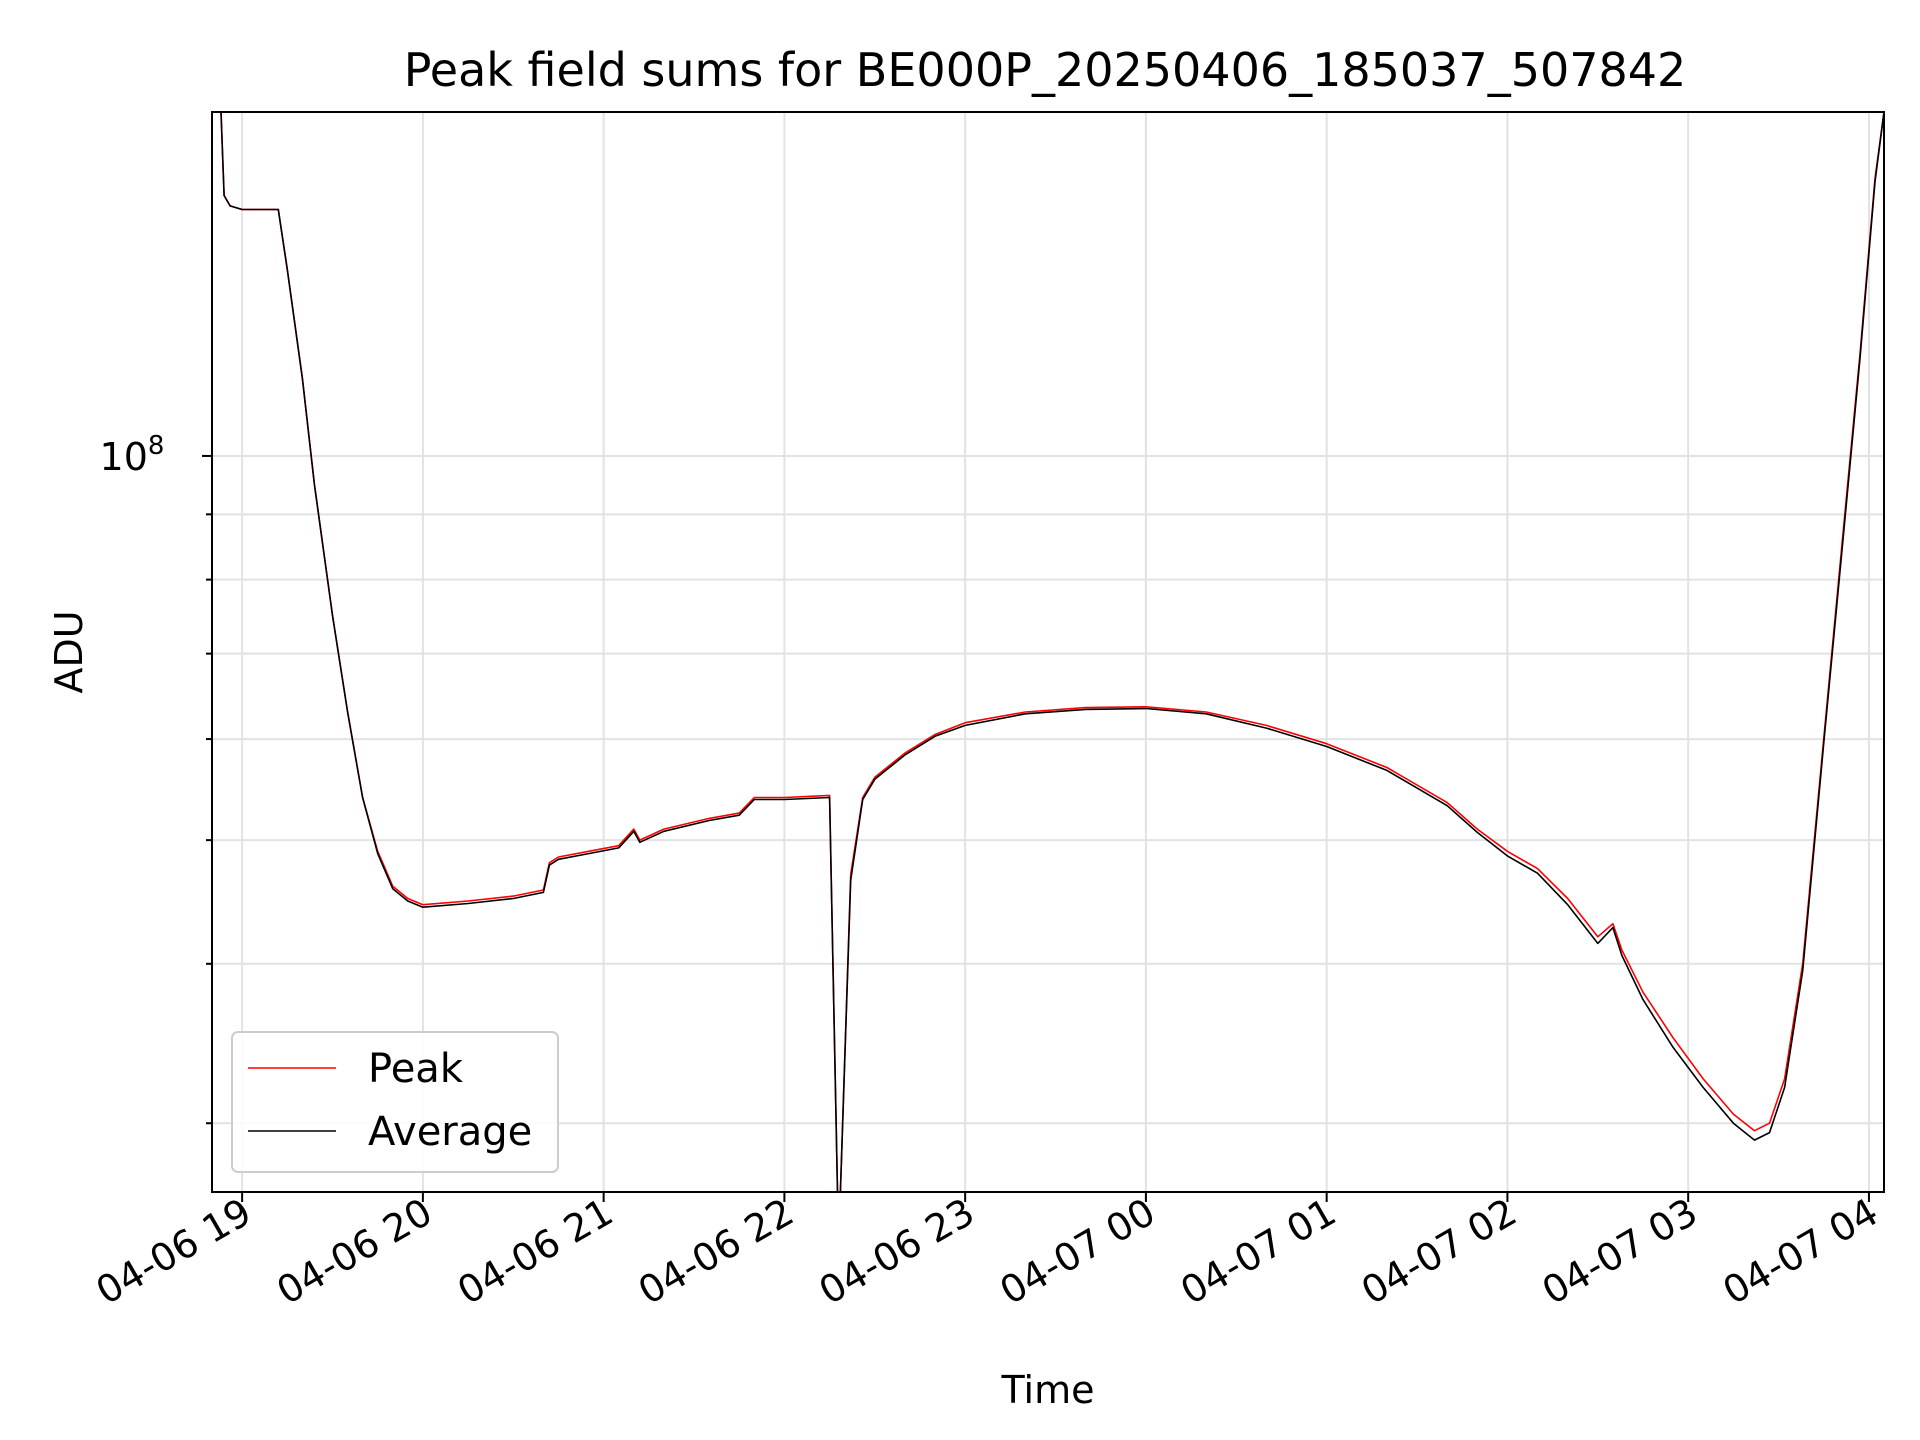  I want to click on legend: Peak Average, so click(395, 1102).